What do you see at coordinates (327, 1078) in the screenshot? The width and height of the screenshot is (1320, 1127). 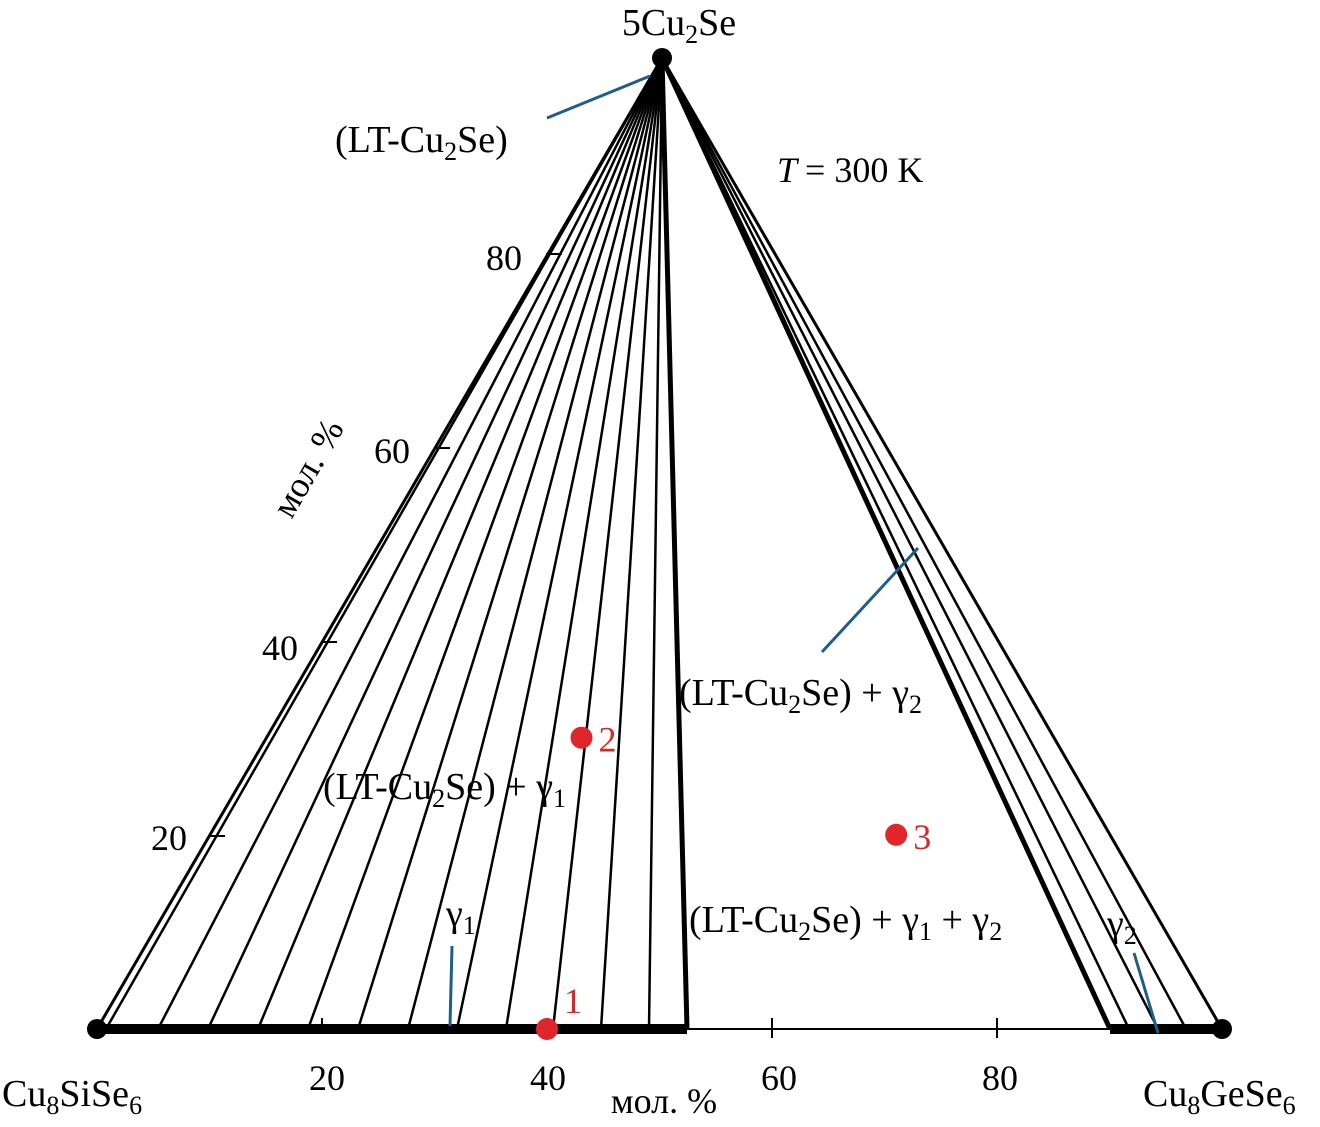 I see `bottom-tick-20: 20` at bounding box center [327, 1078].